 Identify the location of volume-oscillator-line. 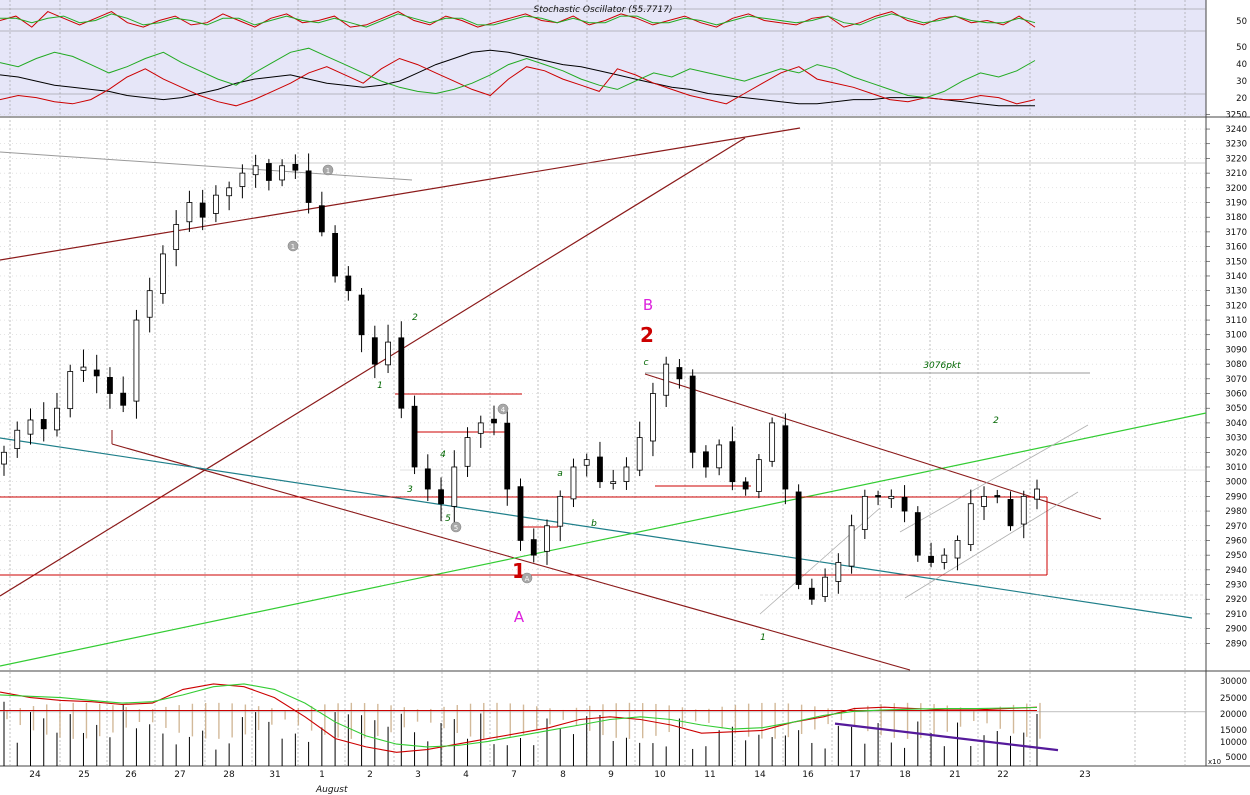
(519, 718).